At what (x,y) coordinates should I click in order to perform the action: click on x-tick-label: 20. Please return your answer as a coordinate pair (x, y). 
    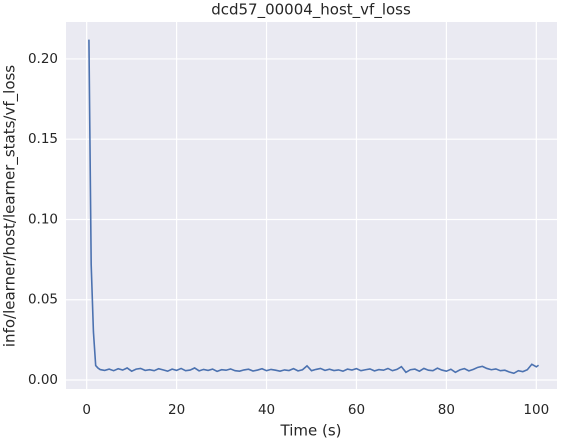
    Looking at the image, I should click on (176, 410).